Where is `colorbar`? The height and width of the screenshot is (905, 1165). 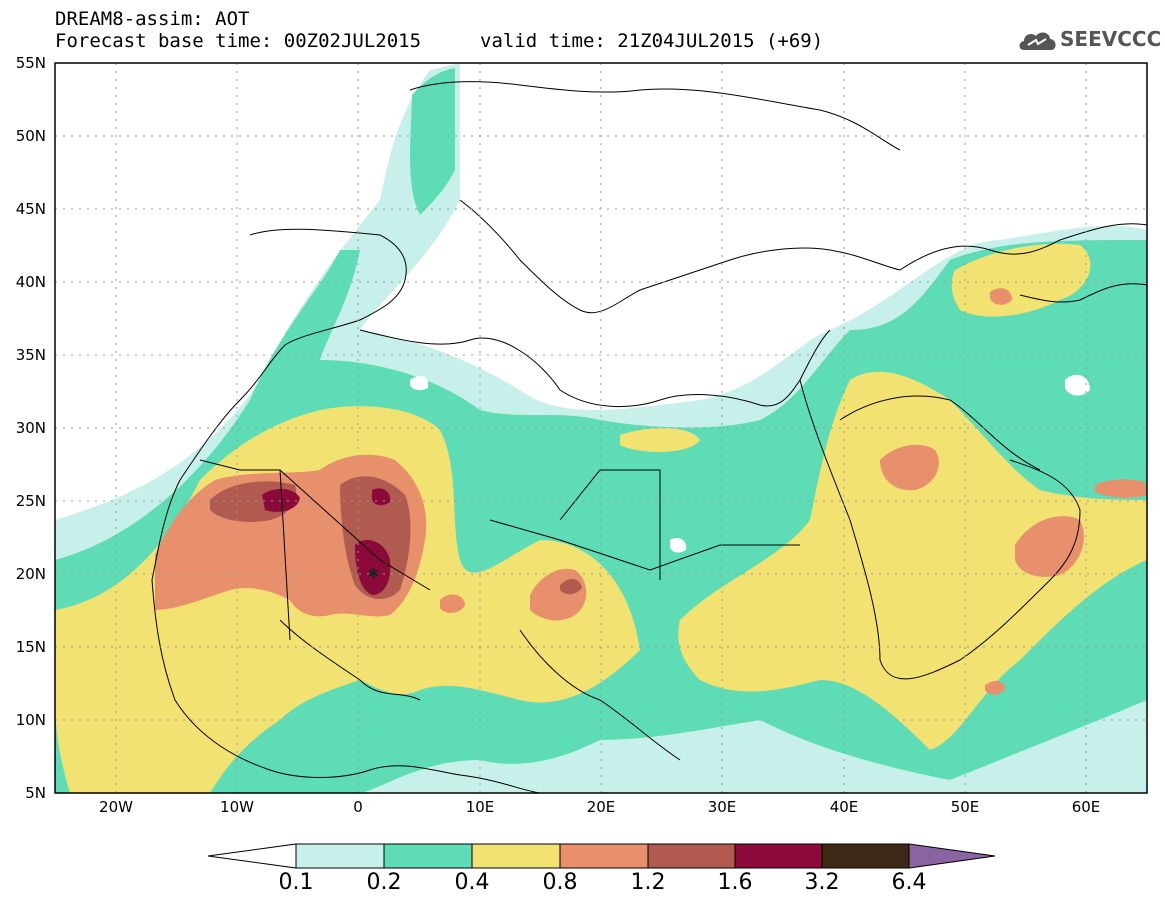 colorbar is located at coordinates (601, 856).